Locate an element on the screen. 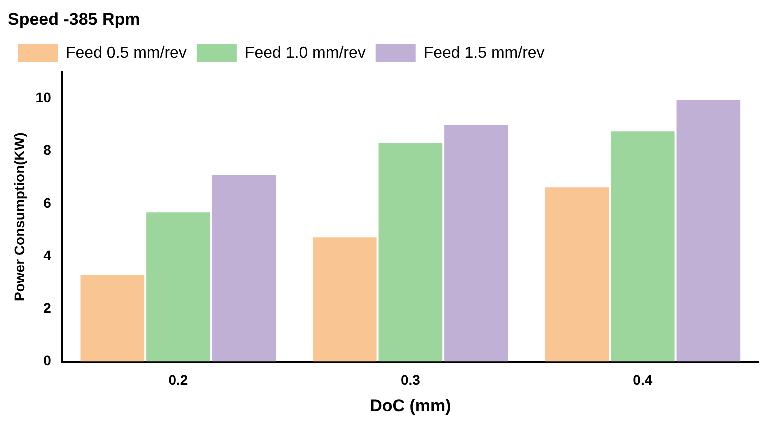 This screenshot has height=429, width=777. y-tick-label: 4 is located at coordinates (48, 255).